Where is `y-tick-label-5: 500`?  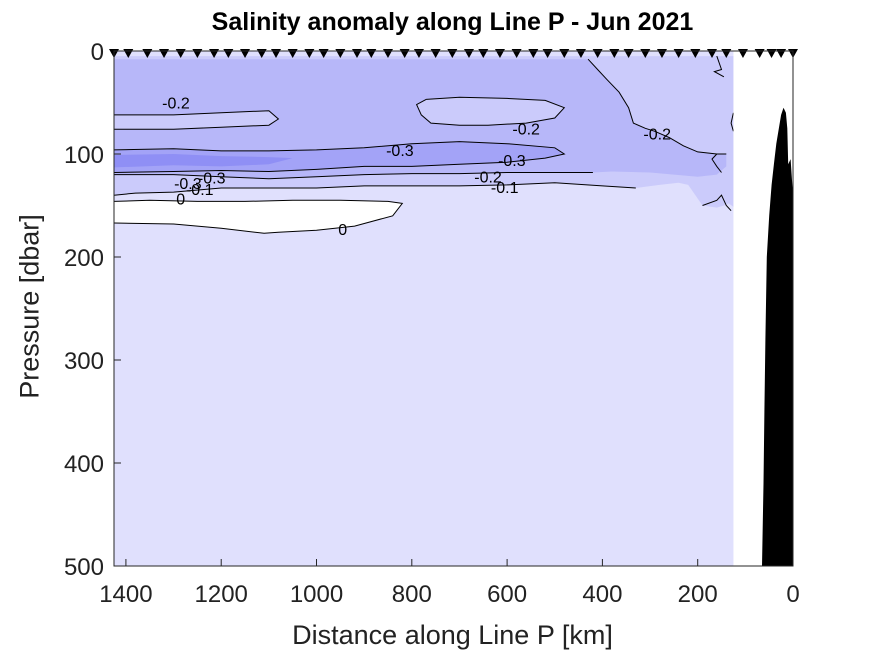 y-tick-label-5: 500 is located at coordinates (84, 567).